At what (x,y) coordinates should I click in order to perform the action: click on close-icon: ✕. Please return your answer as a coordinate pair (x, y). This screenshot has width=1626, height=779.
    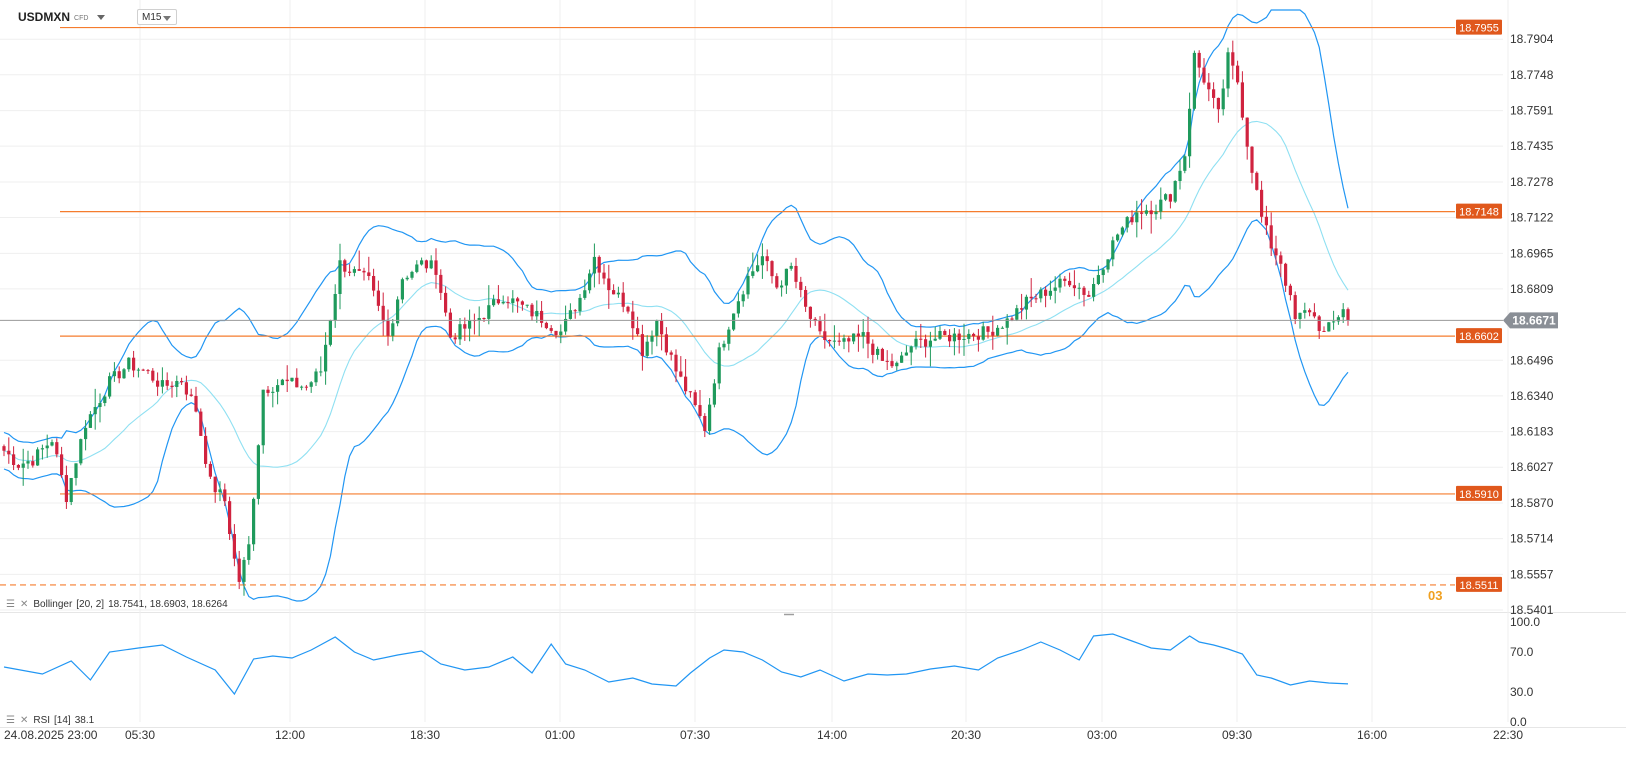
    Looking at the image, I should click on (24, 604).